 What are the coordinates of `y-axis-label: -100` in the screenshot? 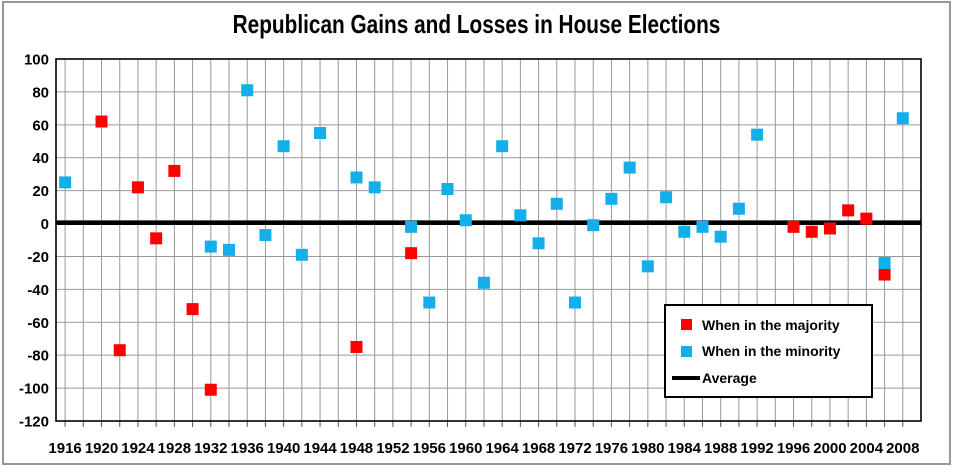 It's located at (34, 389).